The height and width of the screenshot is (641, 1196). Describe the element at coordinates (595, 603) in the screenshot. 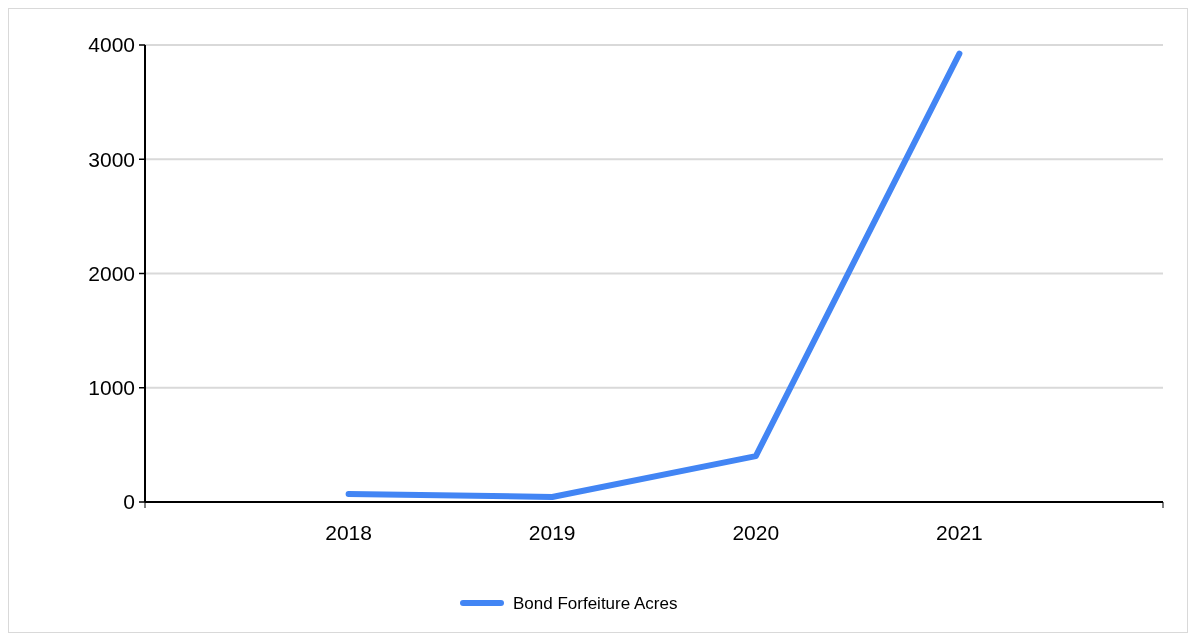

I see `legend-label: Bond Forfeiture Acres` at that location.